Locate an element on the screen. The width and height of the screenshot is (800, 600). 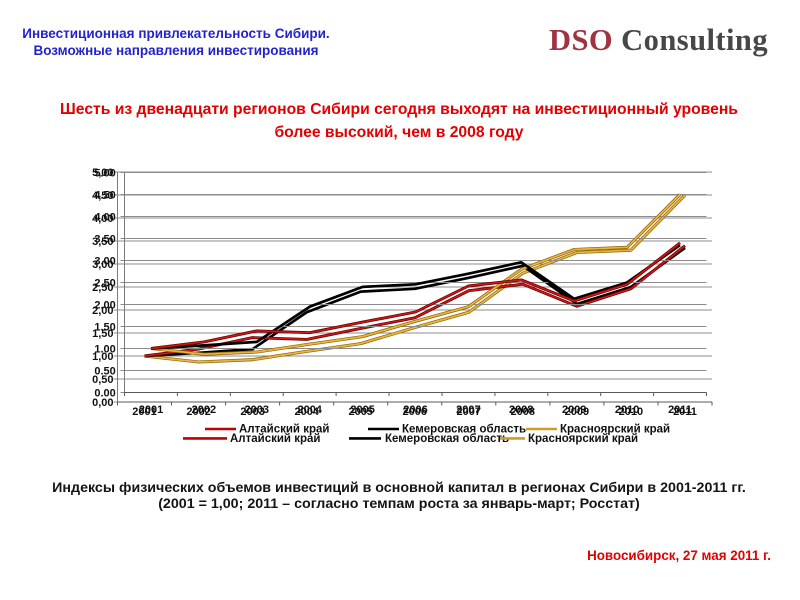
svg-text: 5,00 is located at coordinates (102, 173).